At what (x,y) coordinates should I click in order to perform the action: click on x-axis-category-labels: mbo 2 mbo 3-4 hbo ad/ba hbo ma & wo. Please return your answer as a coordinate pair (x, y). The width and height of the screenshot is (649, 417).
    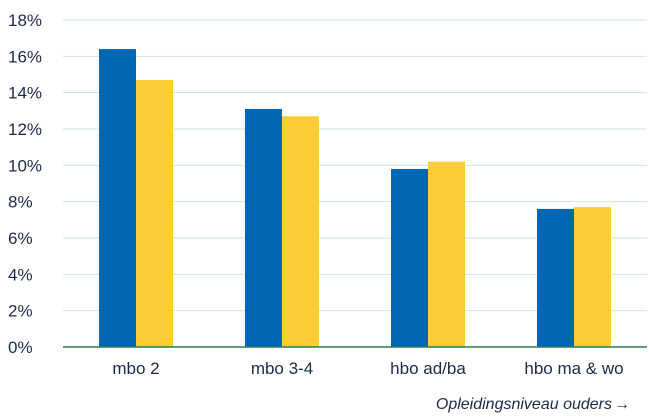
    Looking at the image, I should click on (367, 368).